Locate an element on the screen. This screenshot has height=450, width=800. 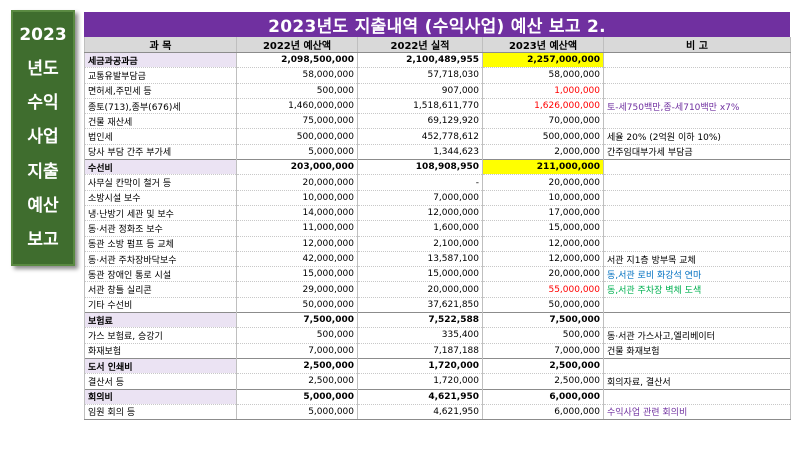
table-row: 면허세,주민세 등 500,000 907,000 1,000,000 is located at coordinates (437, 91).